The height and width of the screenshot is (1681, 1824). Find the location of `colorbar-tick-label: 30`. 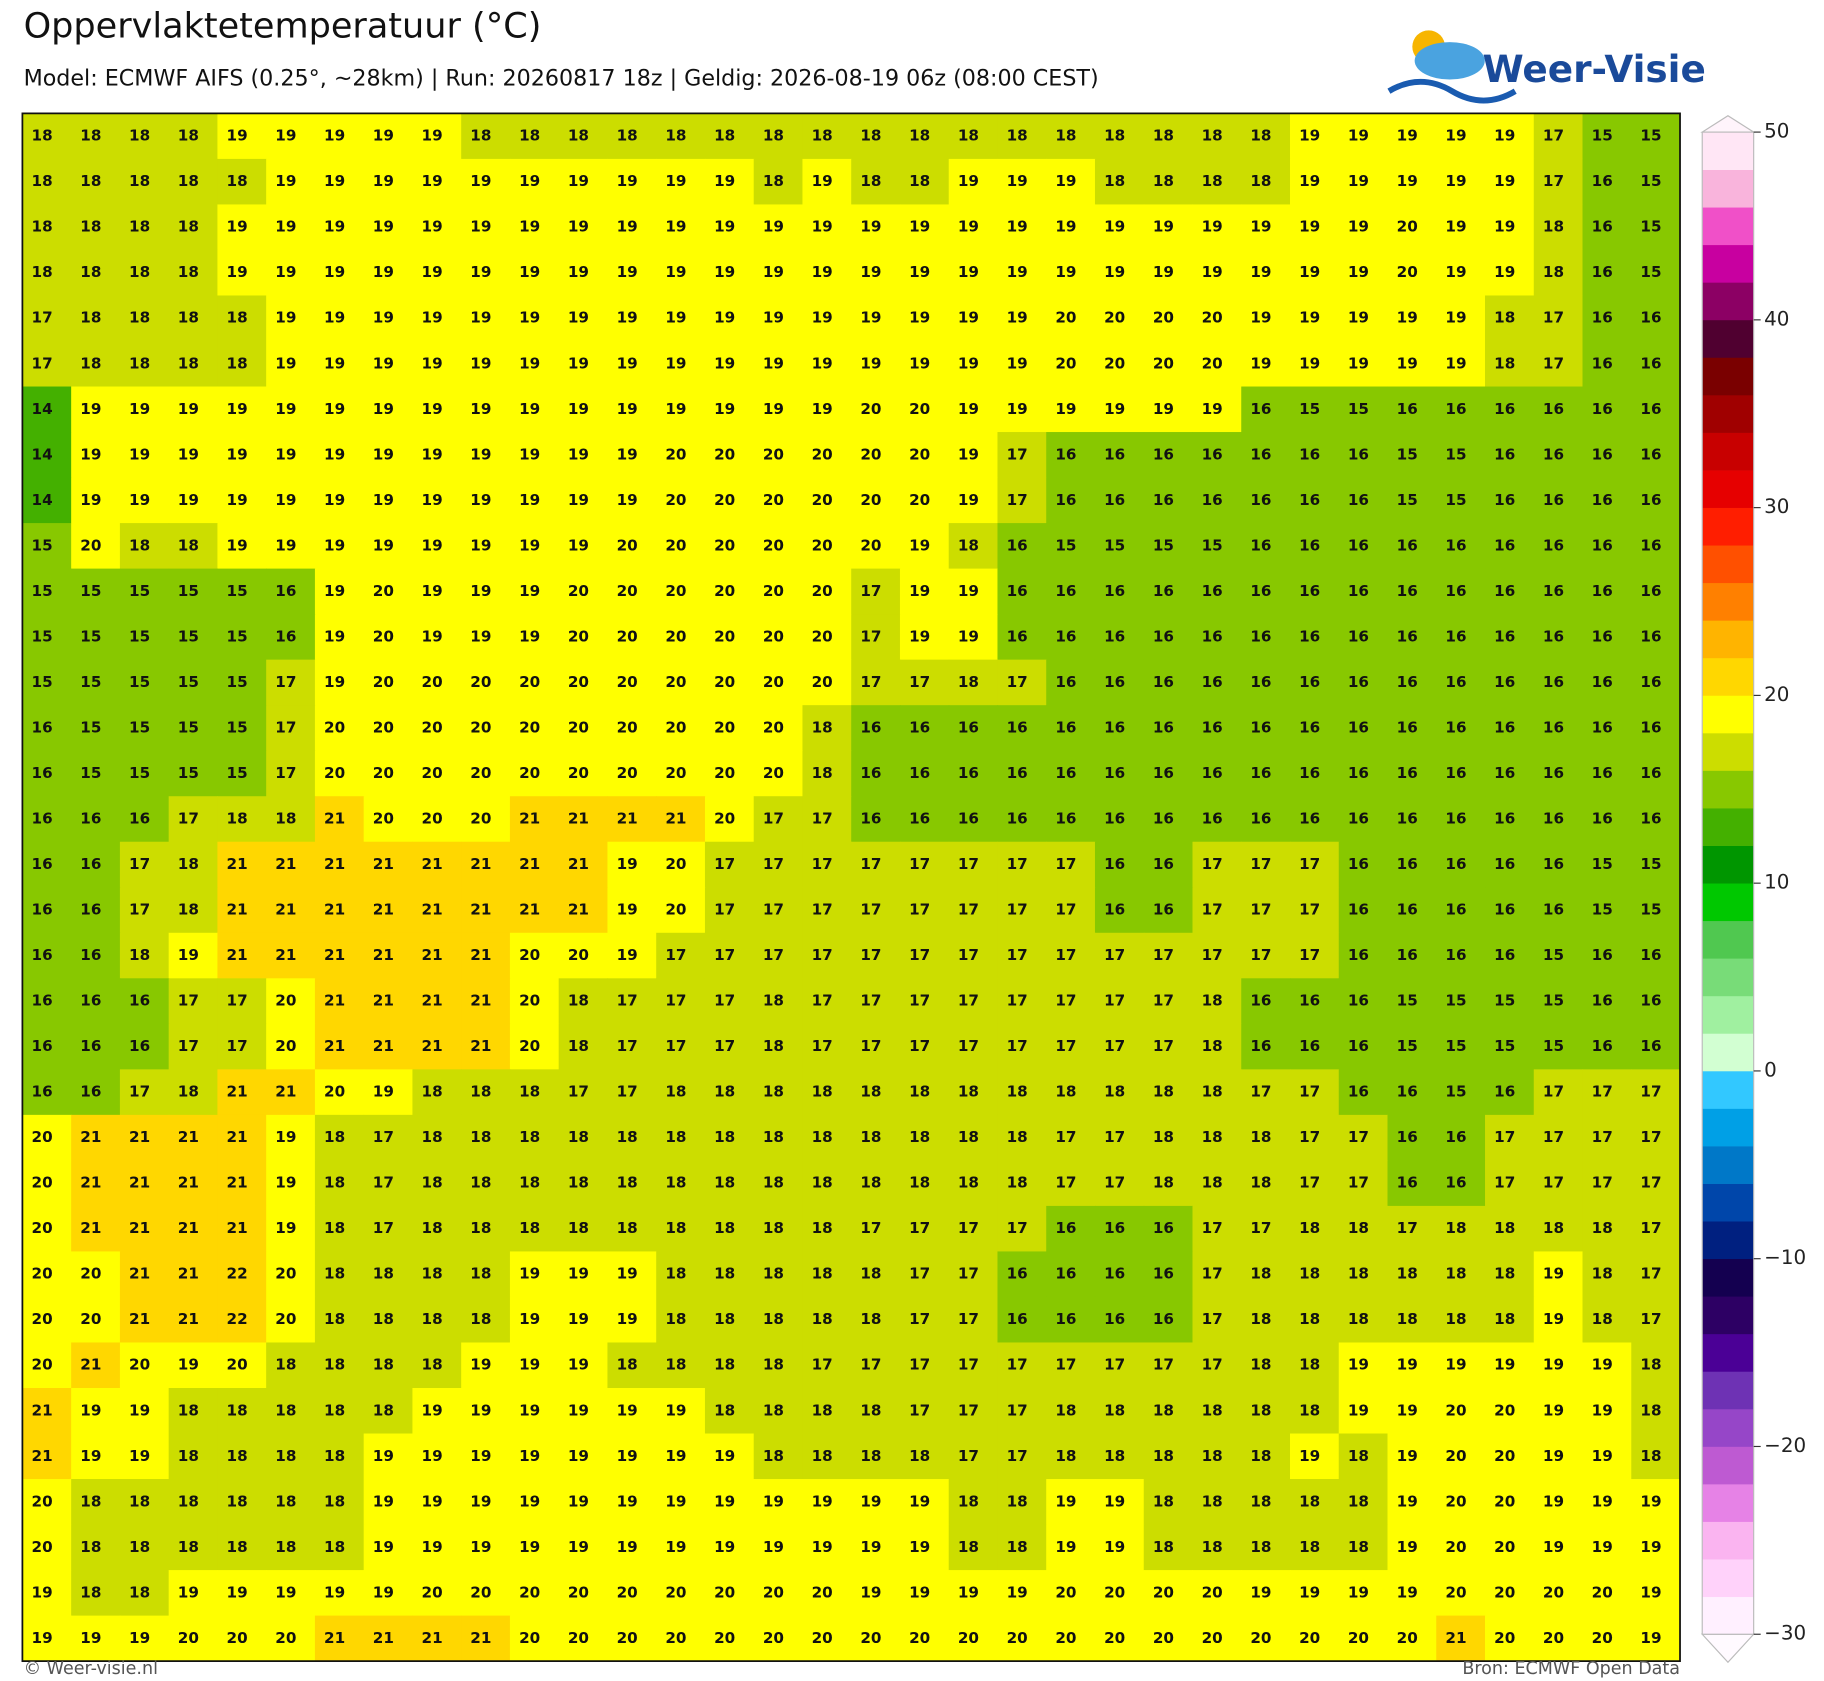

colorbar-tick-label: 30 is located at coordinates (1776, 506).